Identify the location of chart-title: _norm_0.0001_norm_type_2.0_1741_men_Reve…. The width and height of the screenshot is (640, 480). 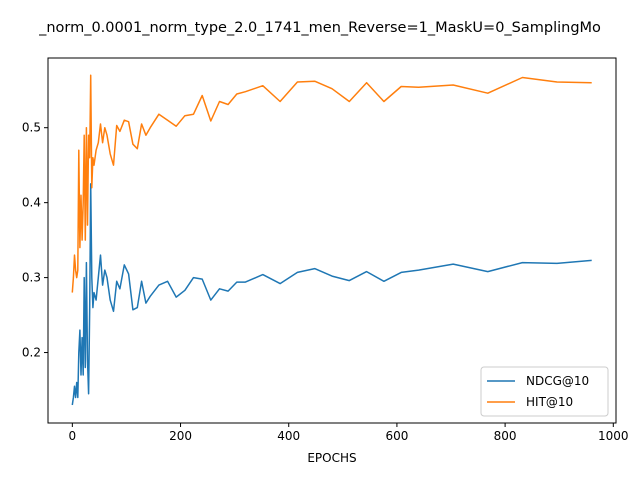
(319, 28).